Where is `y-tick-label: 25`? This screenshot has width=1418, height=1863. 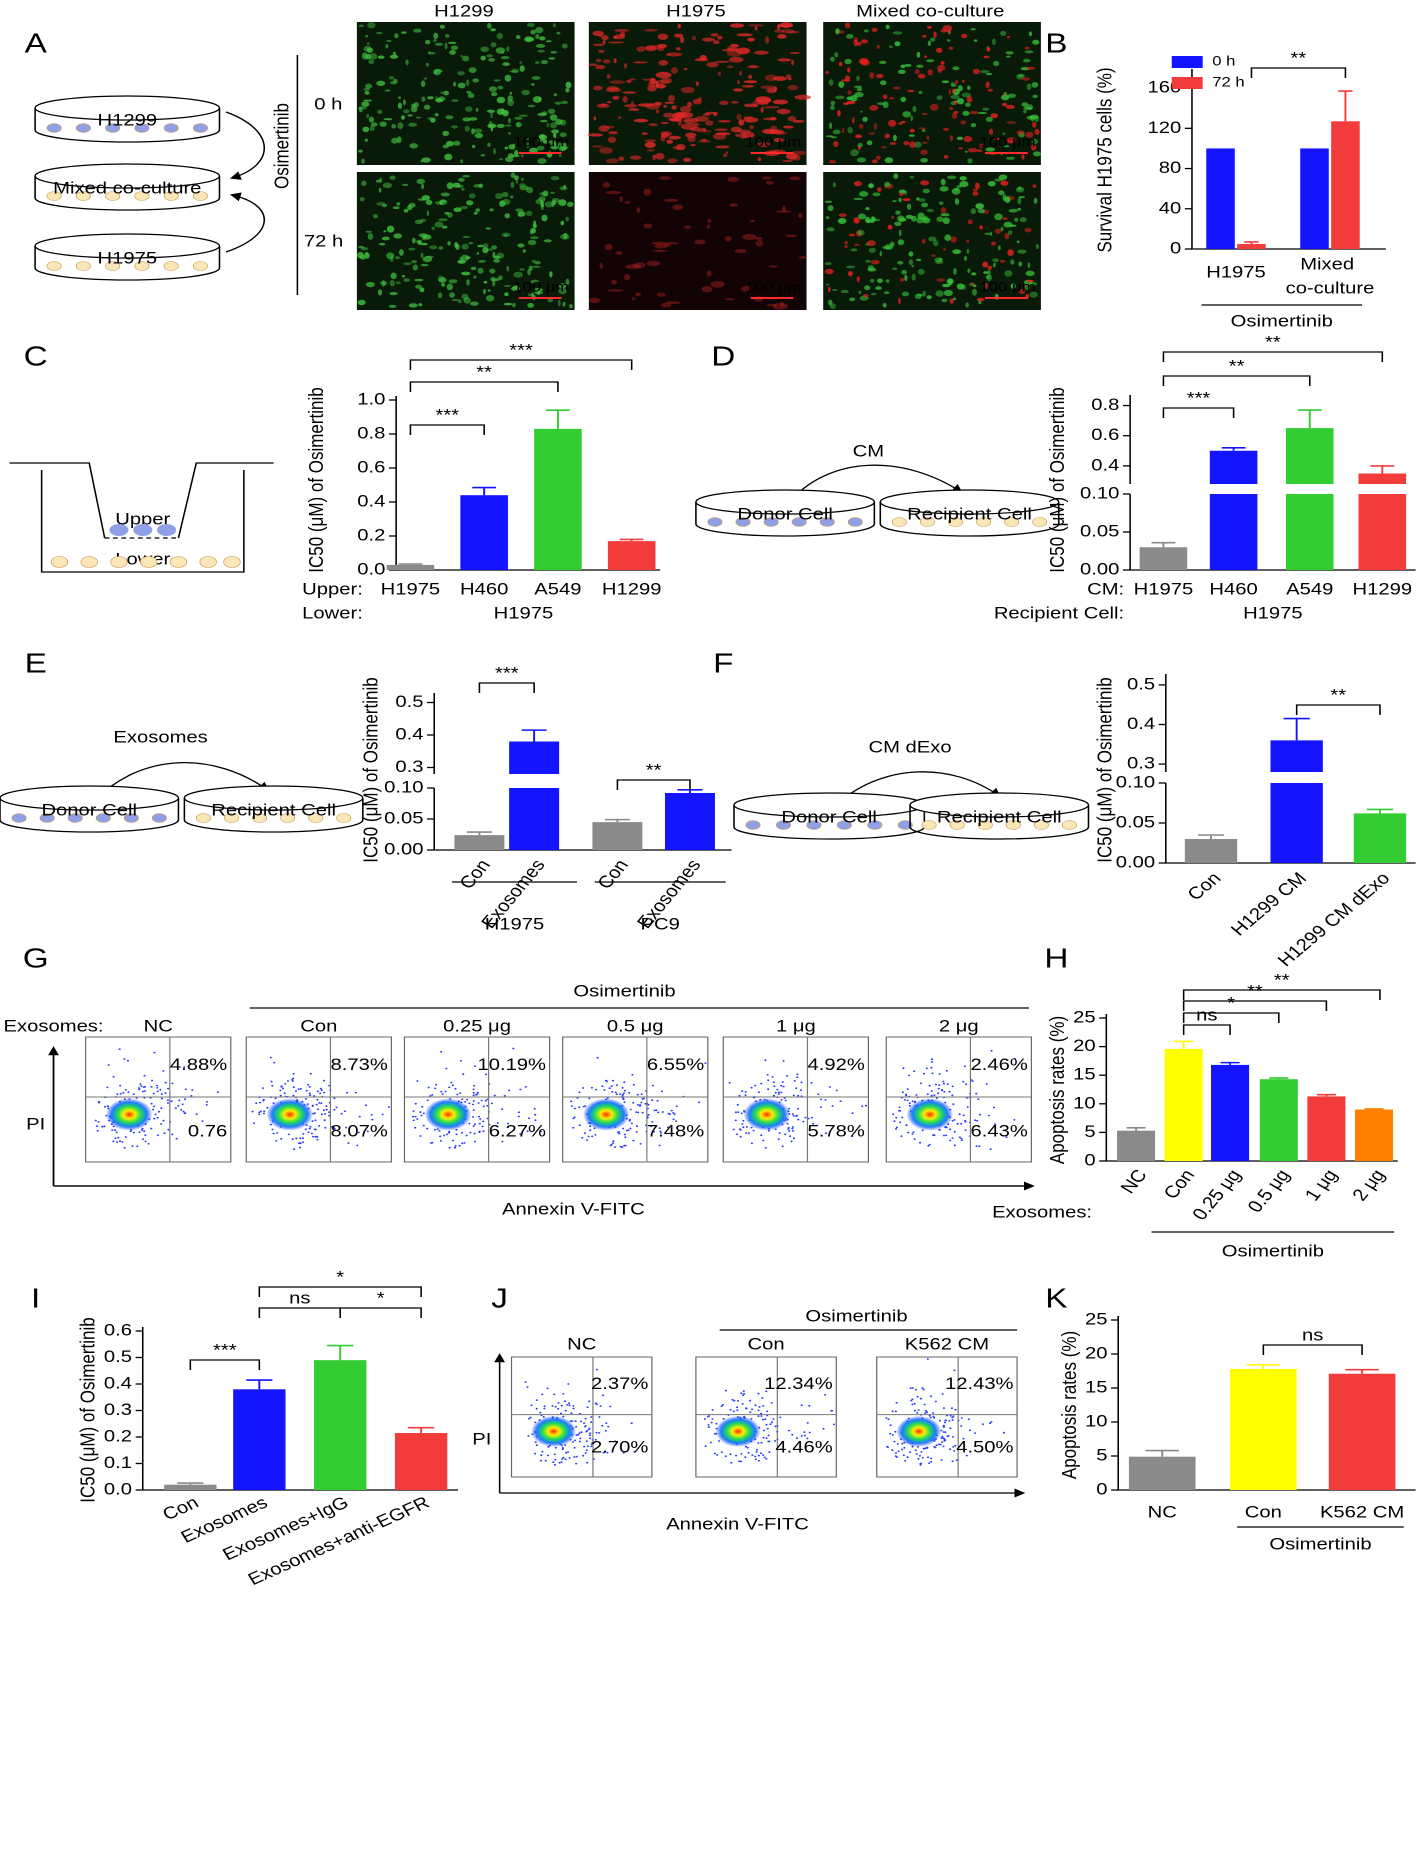 y-tick-label: 25 is located at coordinates (1096, 1318).